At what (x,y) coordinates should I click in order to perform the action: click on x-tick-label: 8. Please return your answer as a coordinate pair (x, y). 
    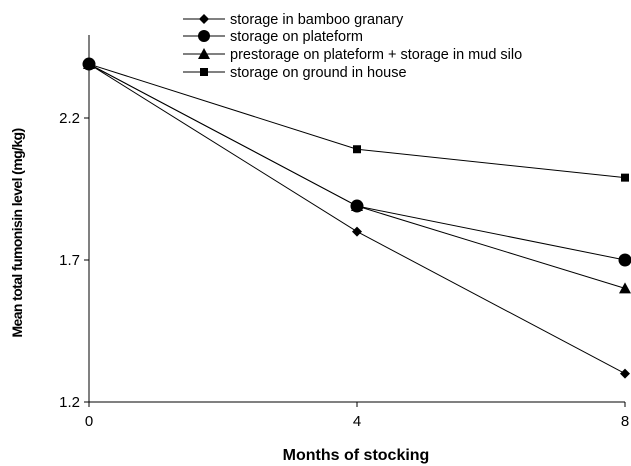
    Looking at the image, I should click on (625, 421).